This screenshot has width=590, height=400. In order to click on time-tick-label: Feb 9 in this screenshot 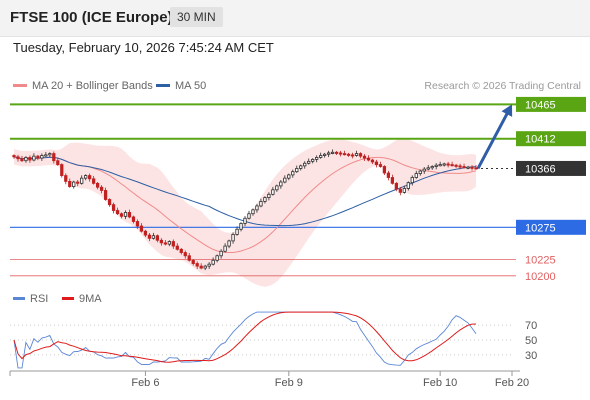, I will do `click(289, 383)`.